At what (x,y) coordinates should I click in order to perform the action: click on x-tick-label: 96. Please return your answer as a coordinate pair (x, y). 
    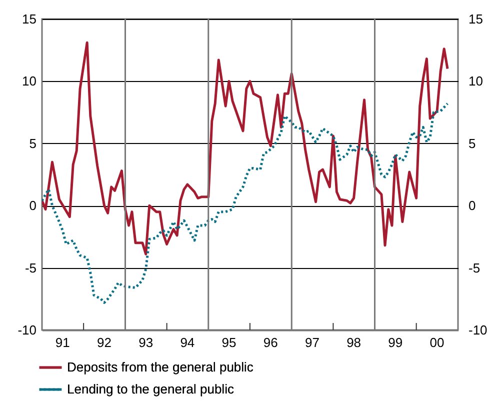
    Looking at the image, I should click on (270, 342).